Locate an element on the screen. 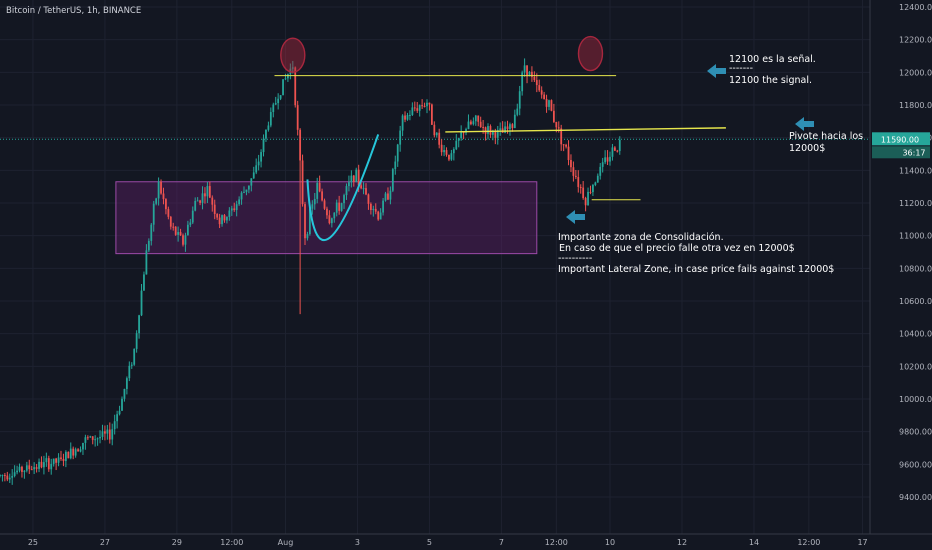 The width and height of the screenshot is (932, 550). price-tick-label: 10600.00 is located at coordinates (915, 301).